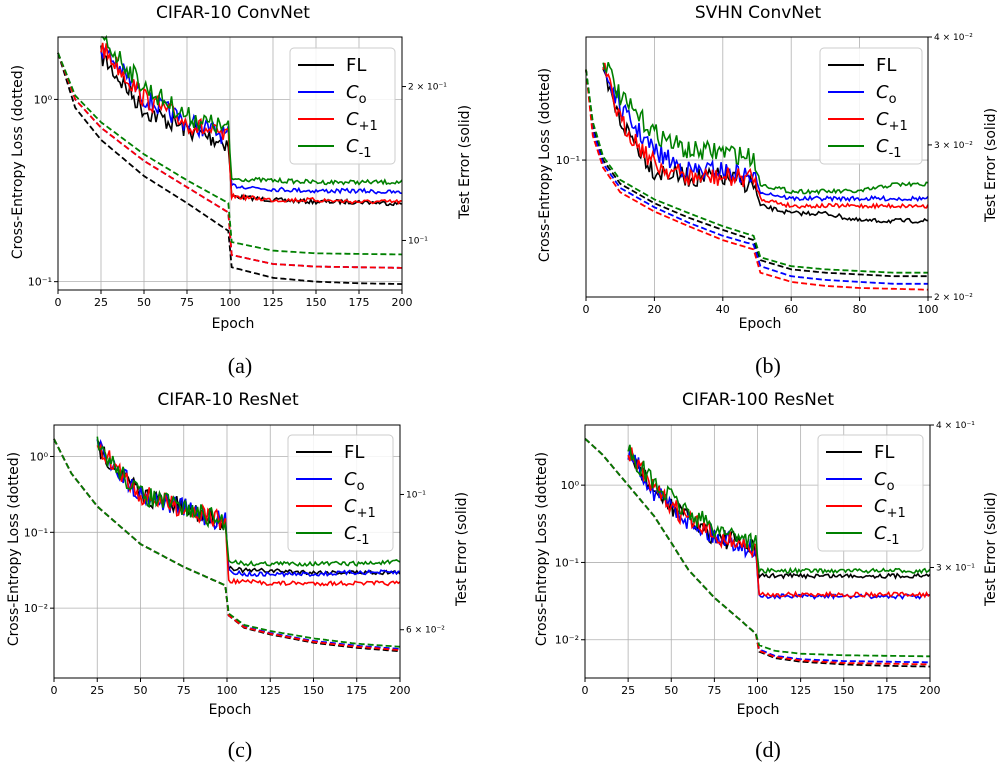  I want to click on x-tick-label: 60, so click(791, 309).